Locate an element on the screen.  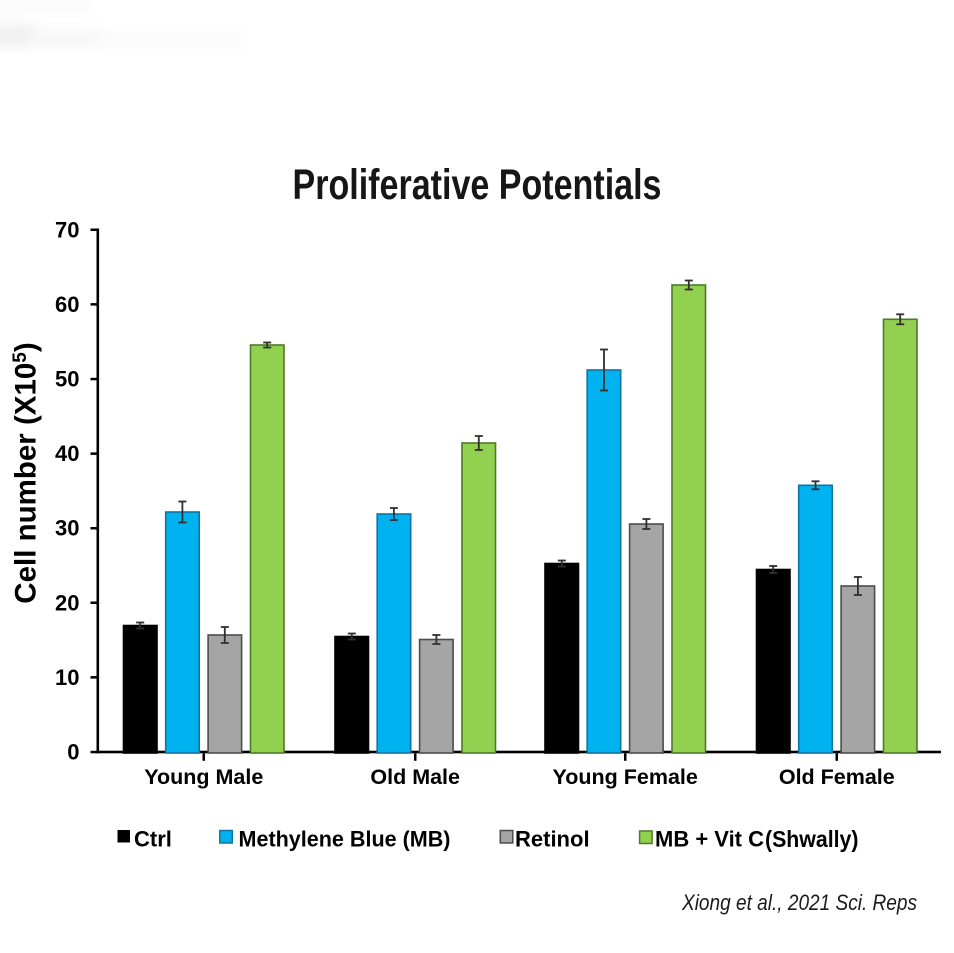
svg-text: 60 is located at coordinates (67, 304).